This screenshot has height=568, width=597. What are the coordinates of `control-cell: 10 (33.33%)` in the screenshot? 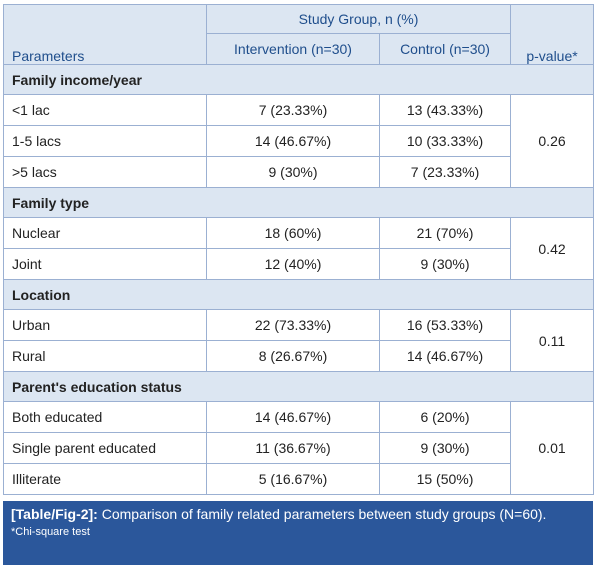 It's located at (445, 141).